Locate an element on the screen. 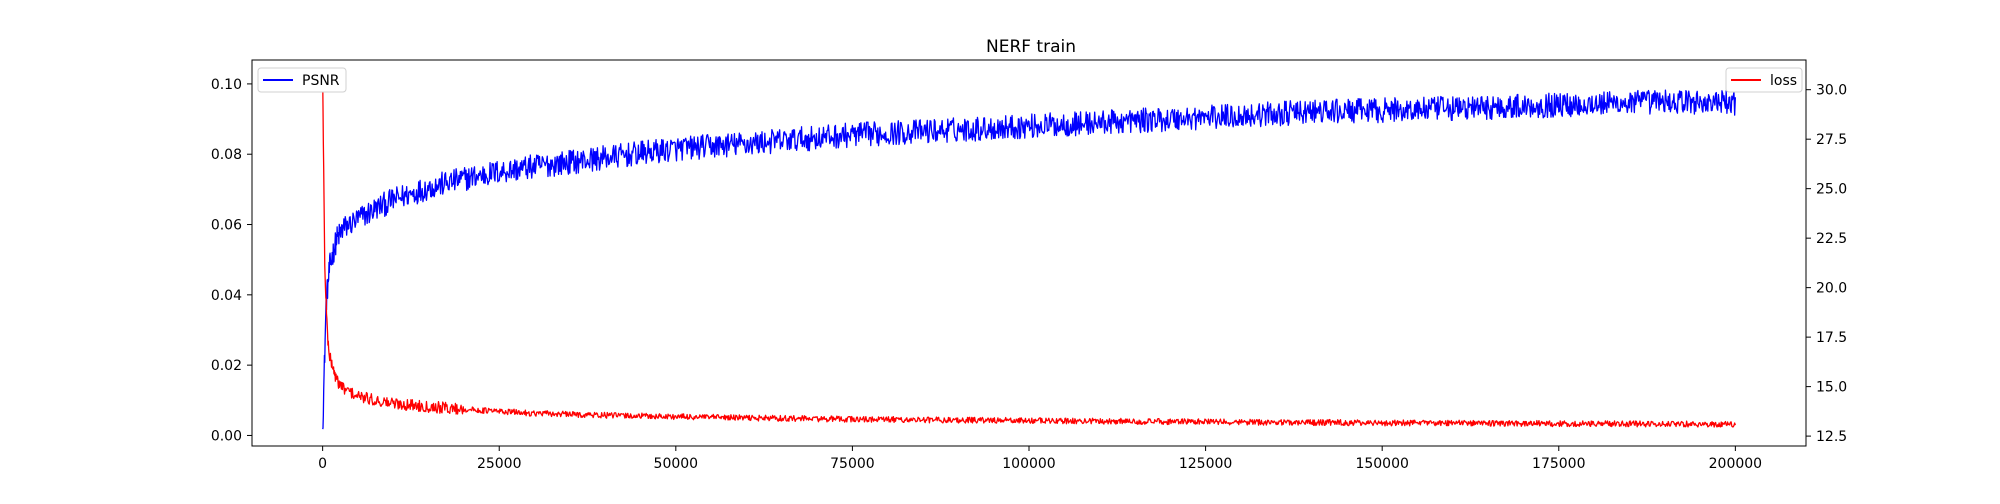  legend-psnr-box is located at coordinates (302, 80).